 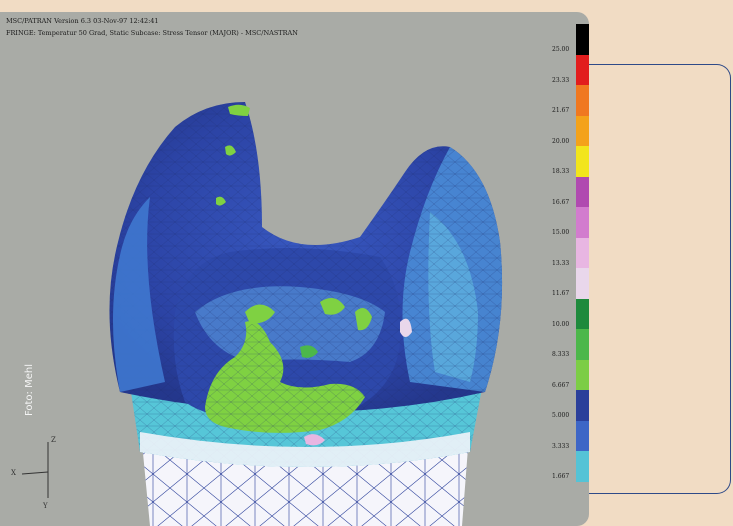 What do you see at coordinates (561, 263) in the screenshot?
I see `scale-label: 13.33` at bounding box center [561, 263].